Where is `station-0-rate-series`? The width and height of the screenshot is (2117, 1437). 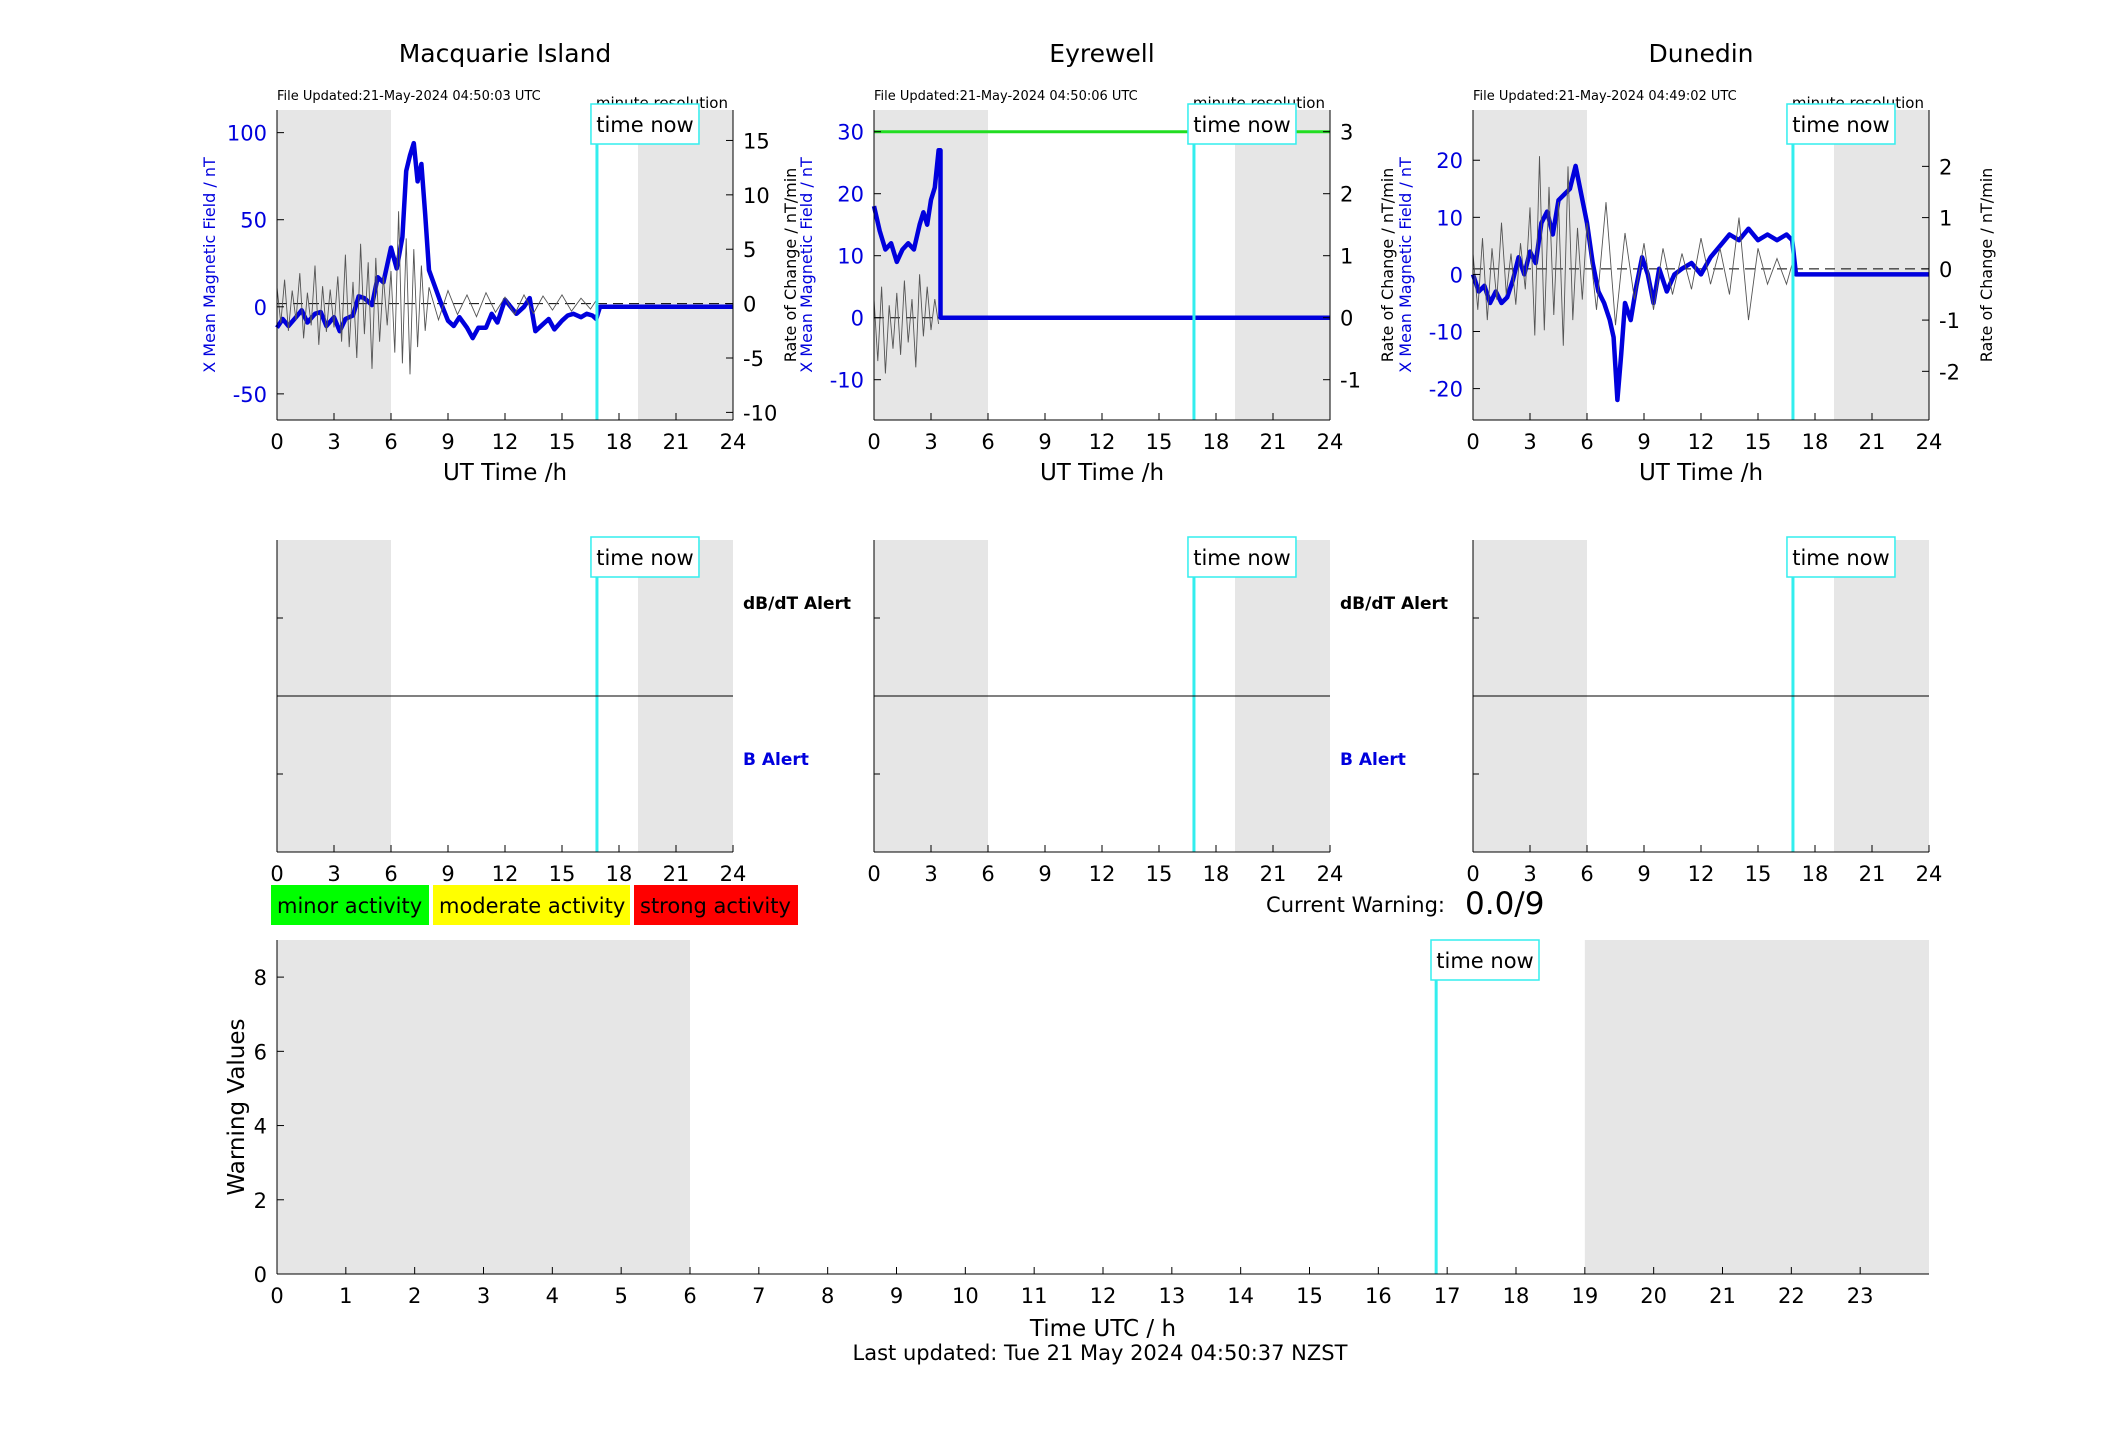 station-0-rate-series is located at coordinates (436, 293).